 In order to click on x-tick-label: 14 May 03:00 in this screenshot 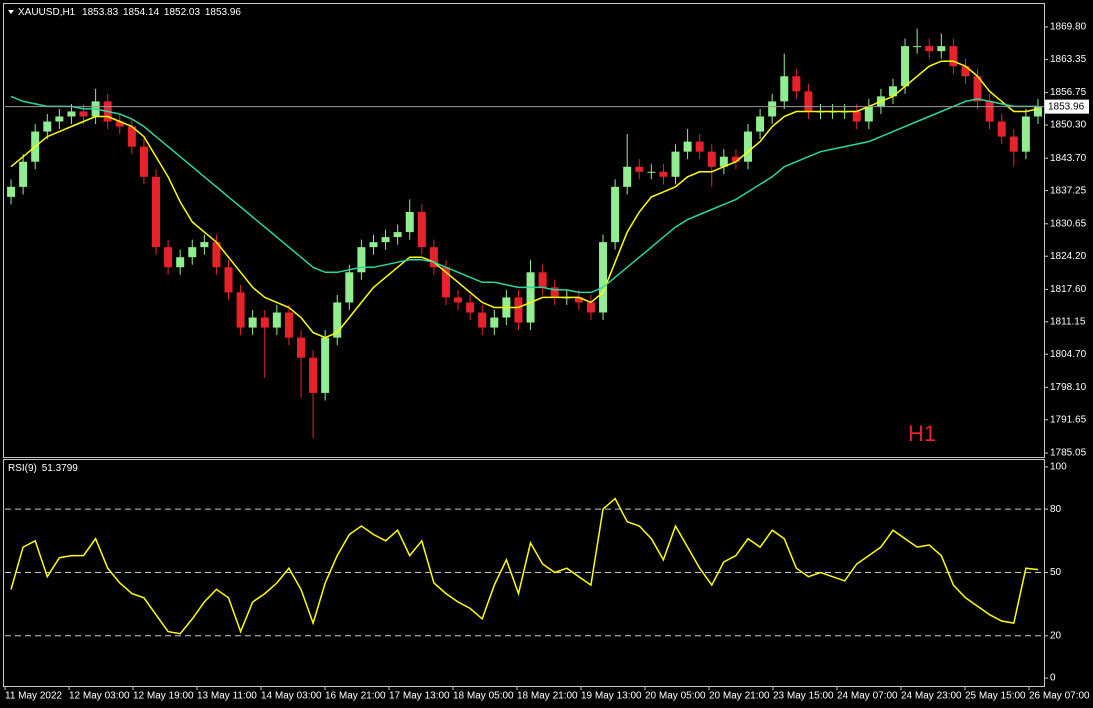, I will do `click(291, 696)`.